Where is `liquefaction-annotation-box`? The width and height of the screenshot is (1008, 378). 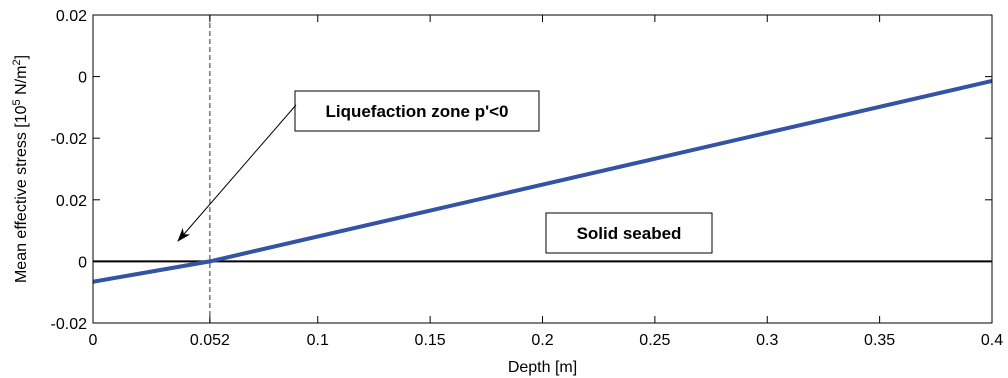
liquefaction-annotation-box is located at coordinates (417, 111).